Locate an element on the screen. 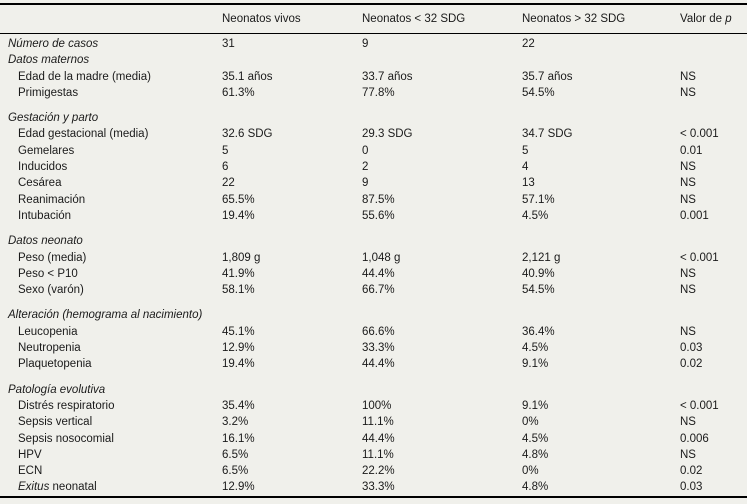 The height and width of the screenshot is (504, 747). data-row: Plaquetopenia 19.4% 44.4% 9.1% 0.02 is located at coordinates (373, 364).